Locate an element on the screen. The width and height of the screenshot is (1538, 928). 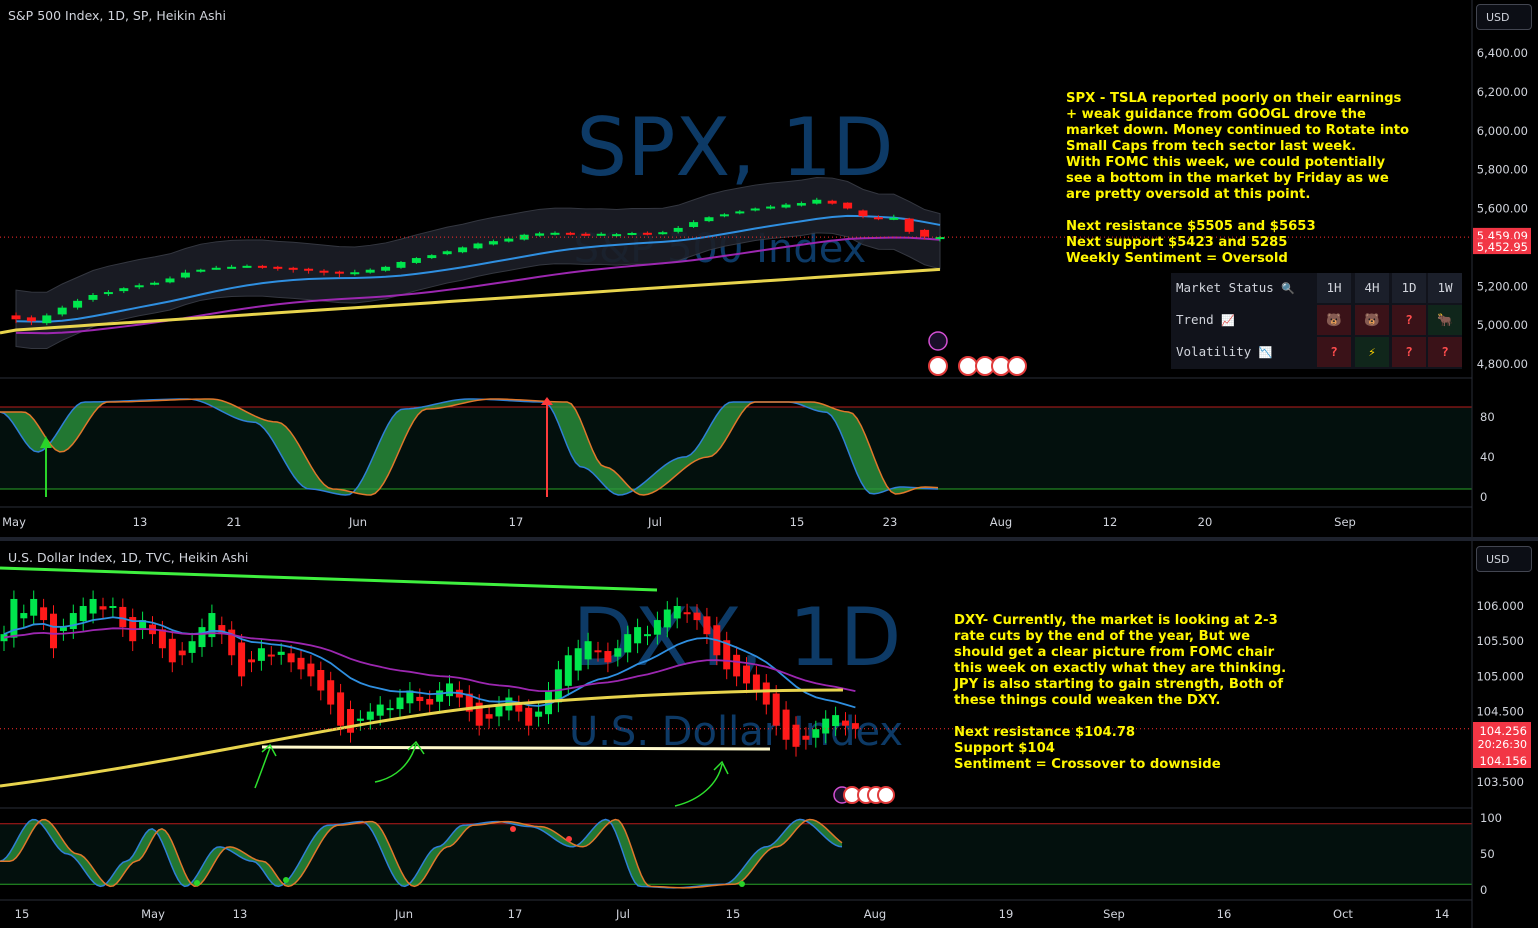
sell-dot-icon is located at coordinates (513, 829).